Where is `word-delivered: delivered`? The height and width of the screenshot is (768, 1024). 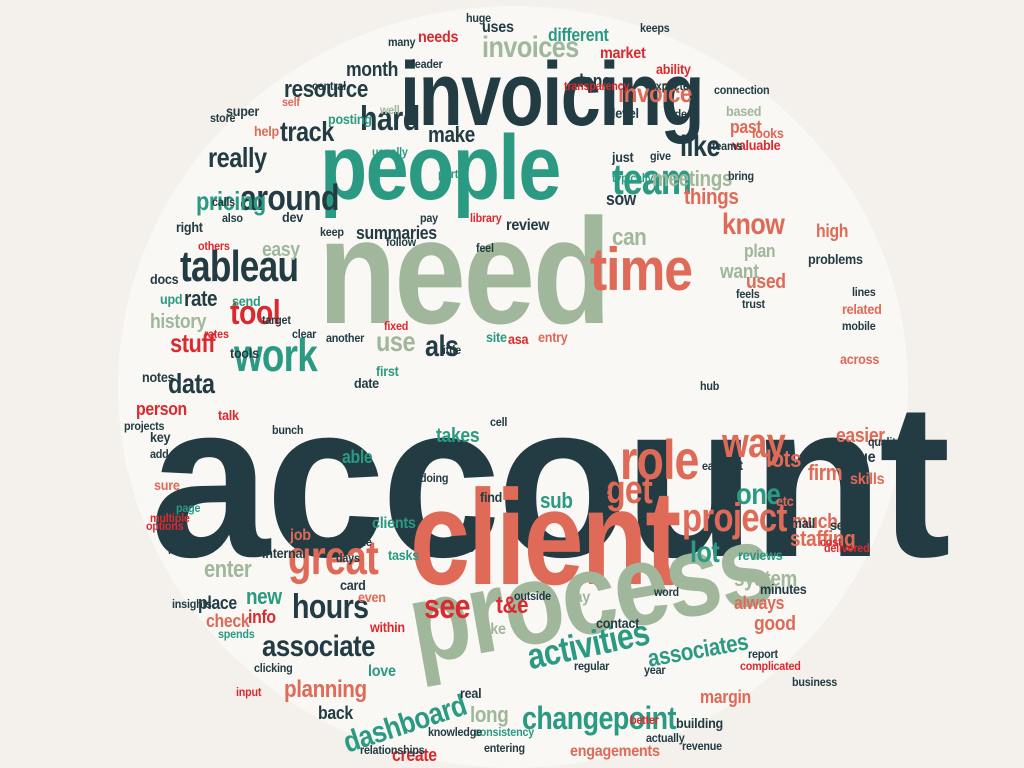 word-delivered: delivered is located at coordinates (847, 548).